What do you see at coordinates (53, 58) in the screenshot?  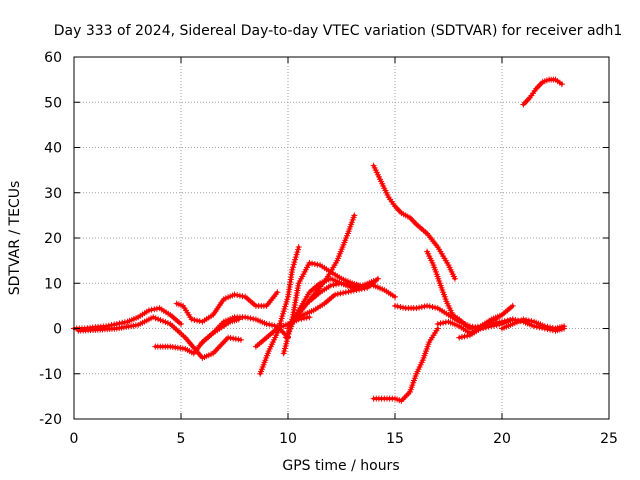 I see `y-tick-label: 60` at bounding box center [53, 58].